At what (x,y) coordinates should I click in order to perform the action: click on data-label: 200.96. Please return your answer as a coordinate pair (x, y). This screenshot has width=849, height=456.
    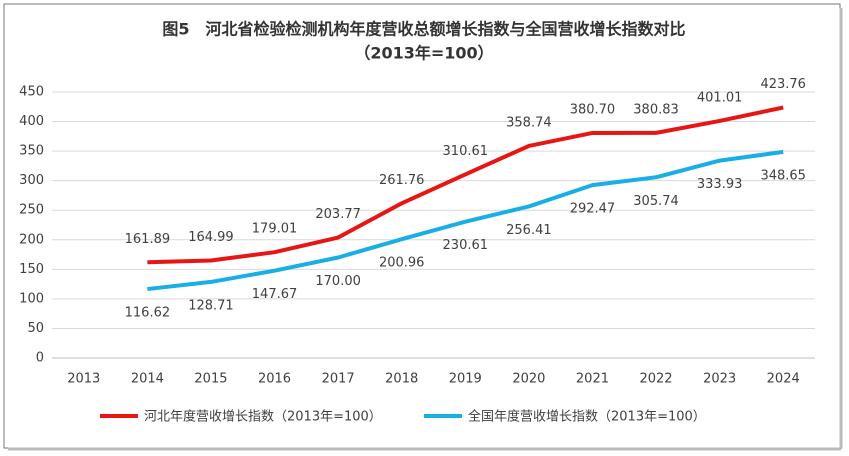
    Looking at the image, I should click on (402, 263).